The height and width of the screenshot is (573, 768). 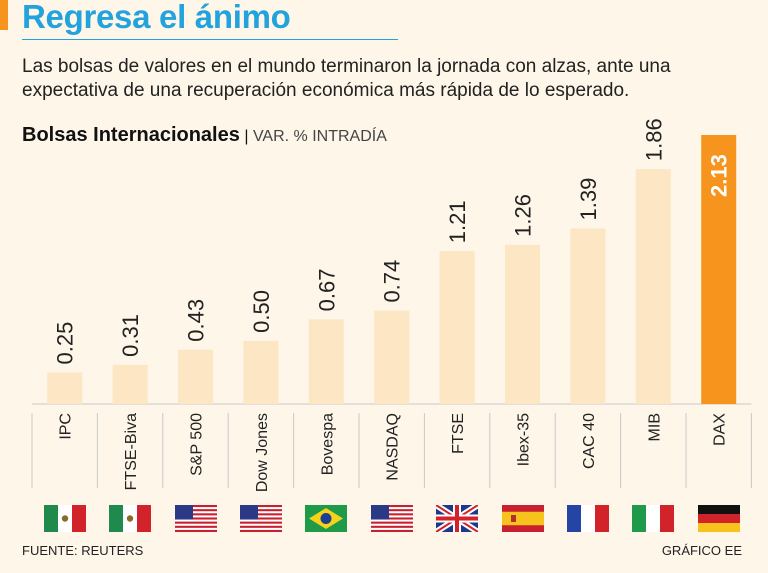 I want to click on bar-value-label: 0.43, so click(x=196, y=320).